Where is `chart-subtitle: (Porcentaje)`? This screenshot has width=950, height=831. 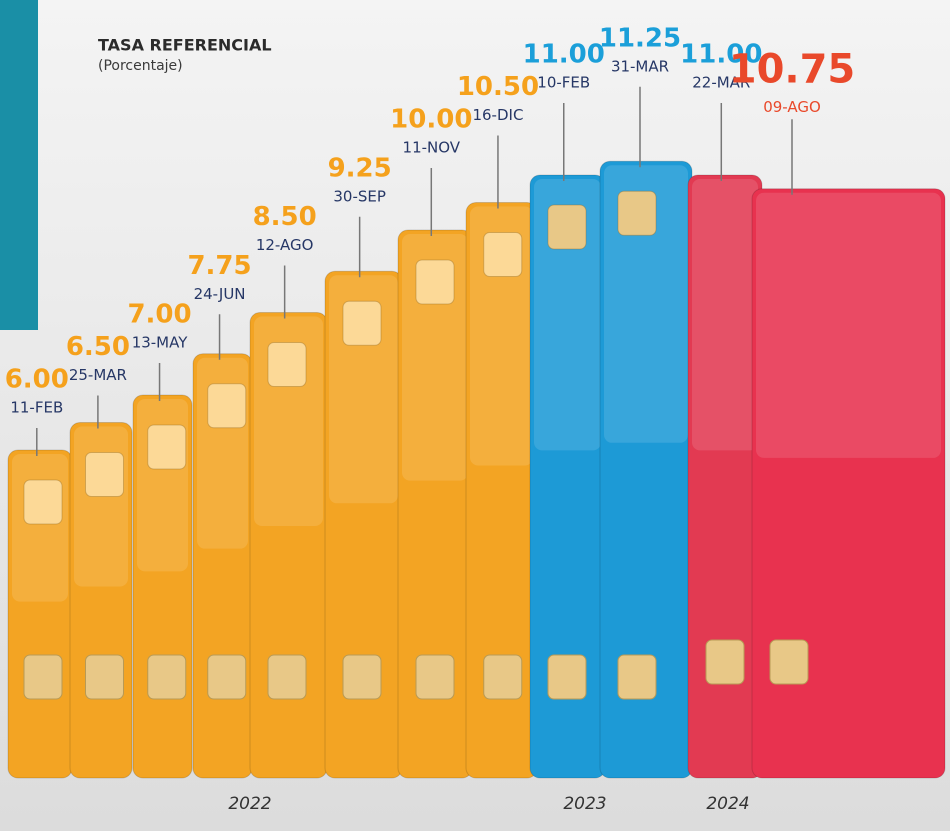
chart-subtitle: (Porcentaje) is located at coordinates (140, 66).